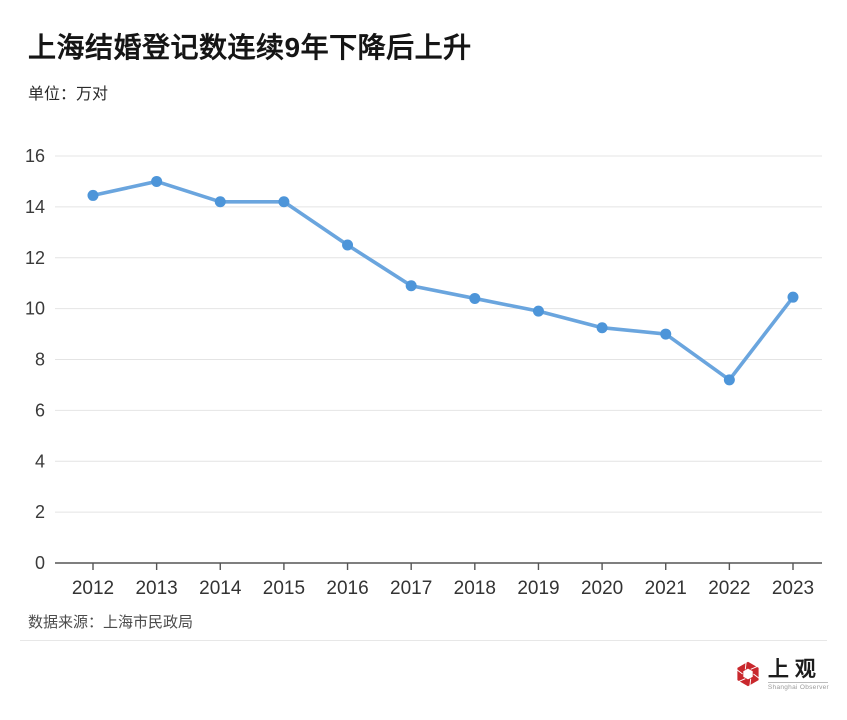 The image size is (847, 720). What do you see at coordinates (797, 682) in the screenshot?
I see `logo-rule` at bounding box center [797, 682].